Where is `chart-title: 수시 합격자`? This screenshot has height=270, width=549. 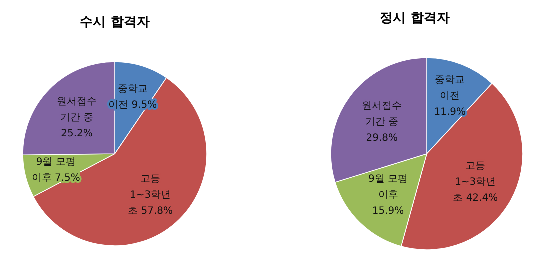 chart-title: 수시 합격자 is located at coordinates (115, 22).